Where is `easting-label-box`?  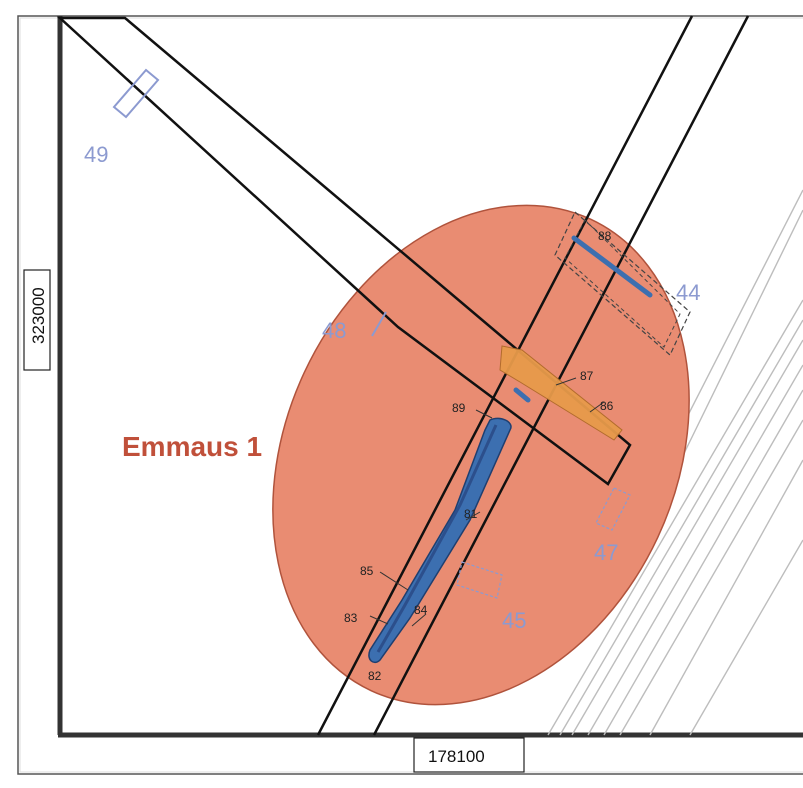
easting-label-box is located at coordinates (469, 755).